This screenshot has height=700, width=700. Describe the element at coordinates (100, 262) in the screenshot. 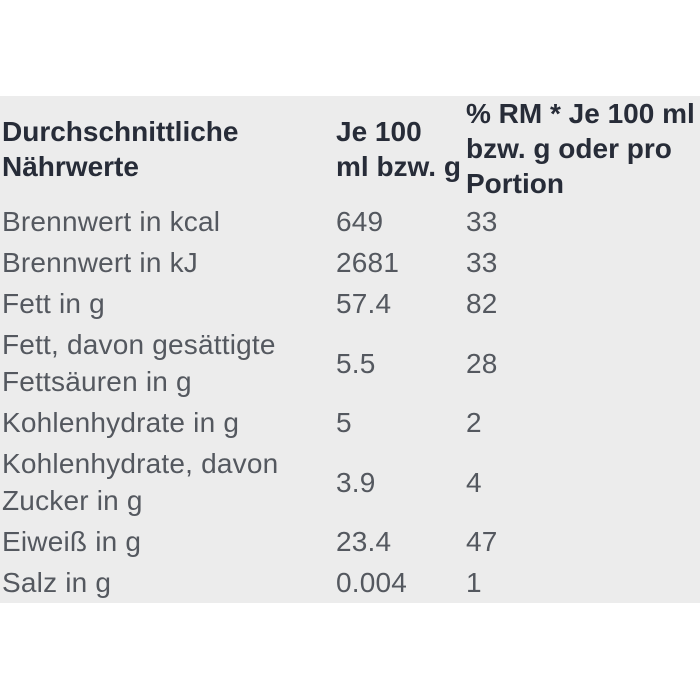

I see `nutrient-name-cell: Brennwert in kJ` at that location.